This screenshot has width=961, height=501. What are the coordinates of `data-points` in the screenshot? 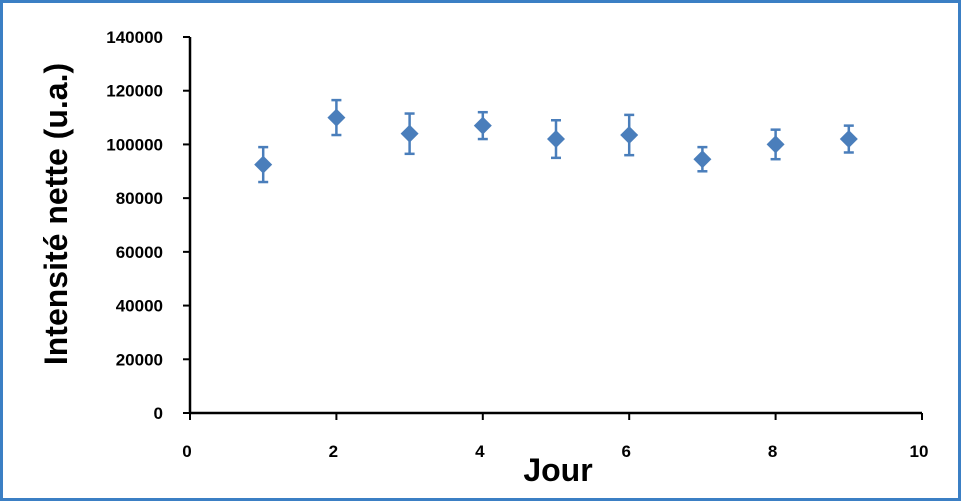 It's located at (556, 141).